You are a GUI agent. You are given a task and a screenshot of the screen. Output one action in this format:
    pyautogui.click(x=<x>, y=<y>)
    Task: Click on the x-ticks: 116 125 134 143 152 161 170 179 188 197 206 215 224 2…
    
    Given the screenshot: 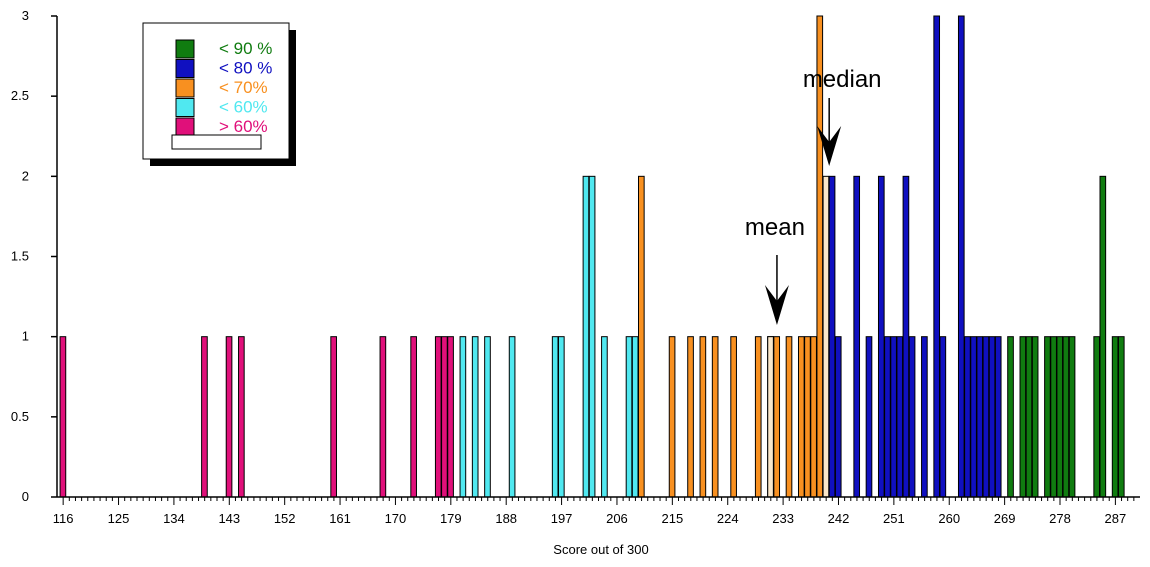 What is the action you would take?
    pyautogui.click(x=594, y=511)
    